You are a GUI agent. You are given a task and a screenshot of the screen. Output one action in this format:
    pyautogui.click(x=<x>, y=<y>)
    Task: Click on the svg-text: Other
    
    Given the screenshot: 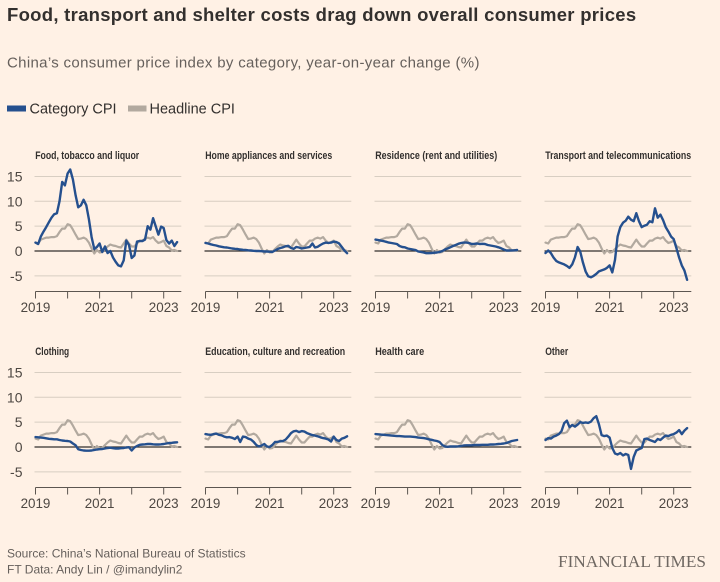 What is the action you would take?
    pyautogui.click(x=557, y=352)
    